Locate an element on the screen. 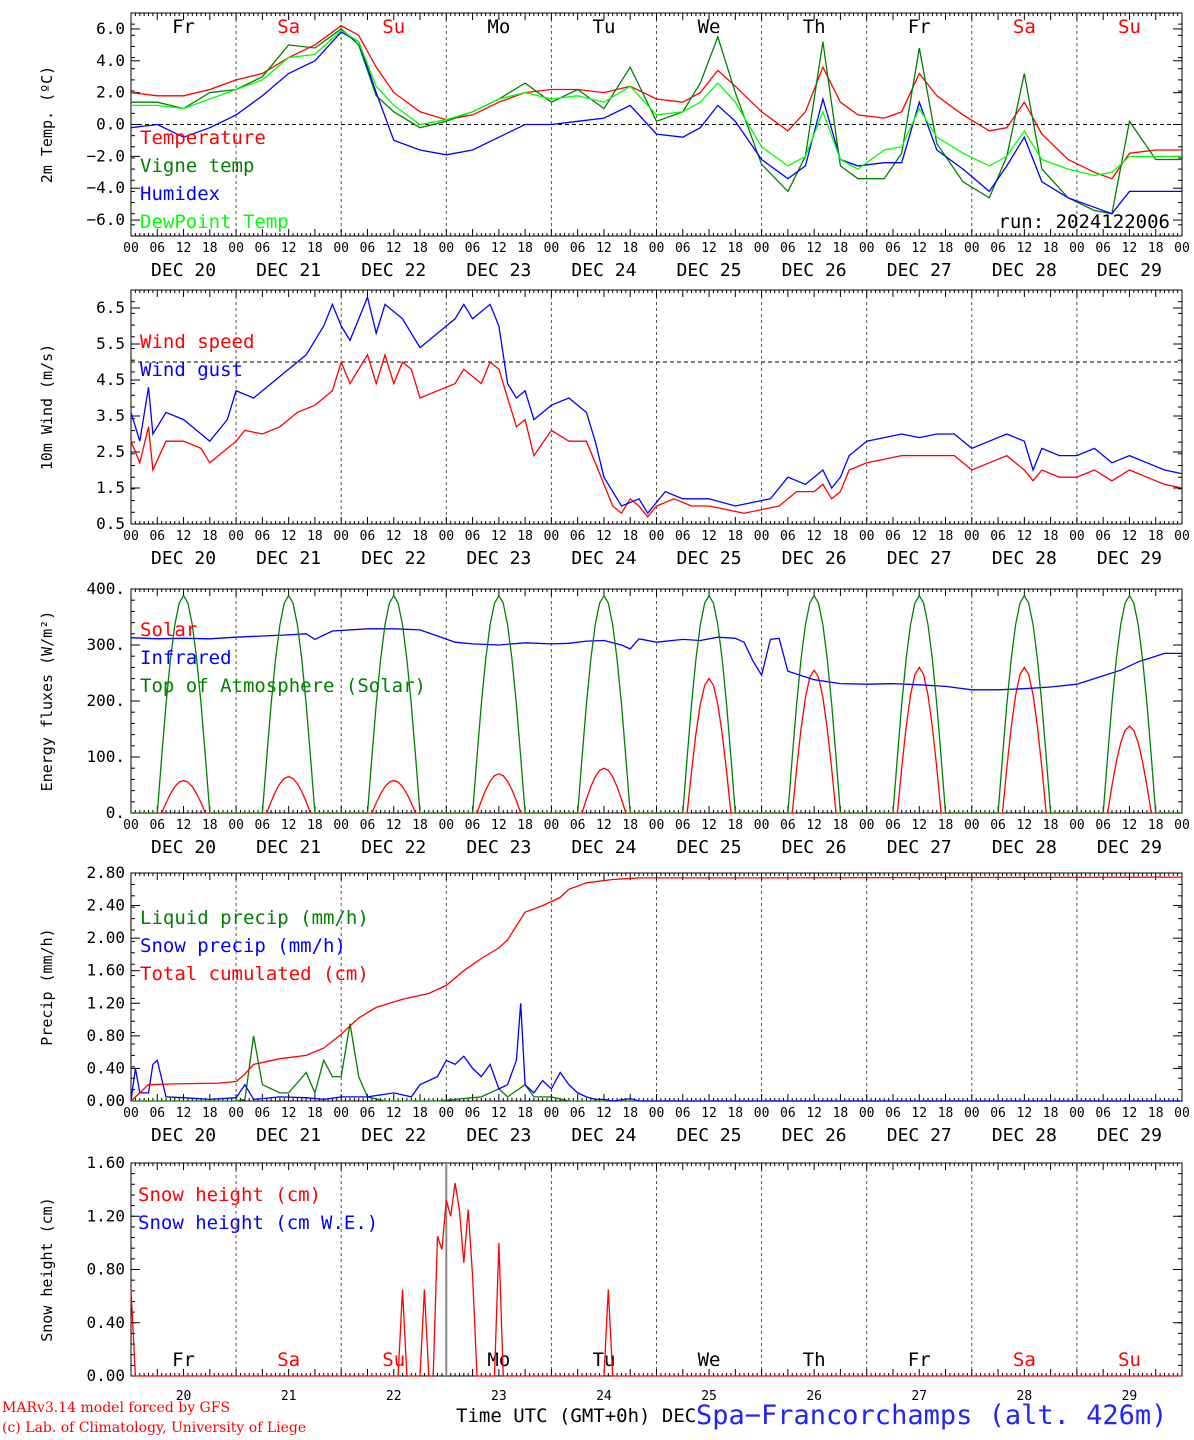  day-number-label: 25 is located at coordinates (709, 1396).